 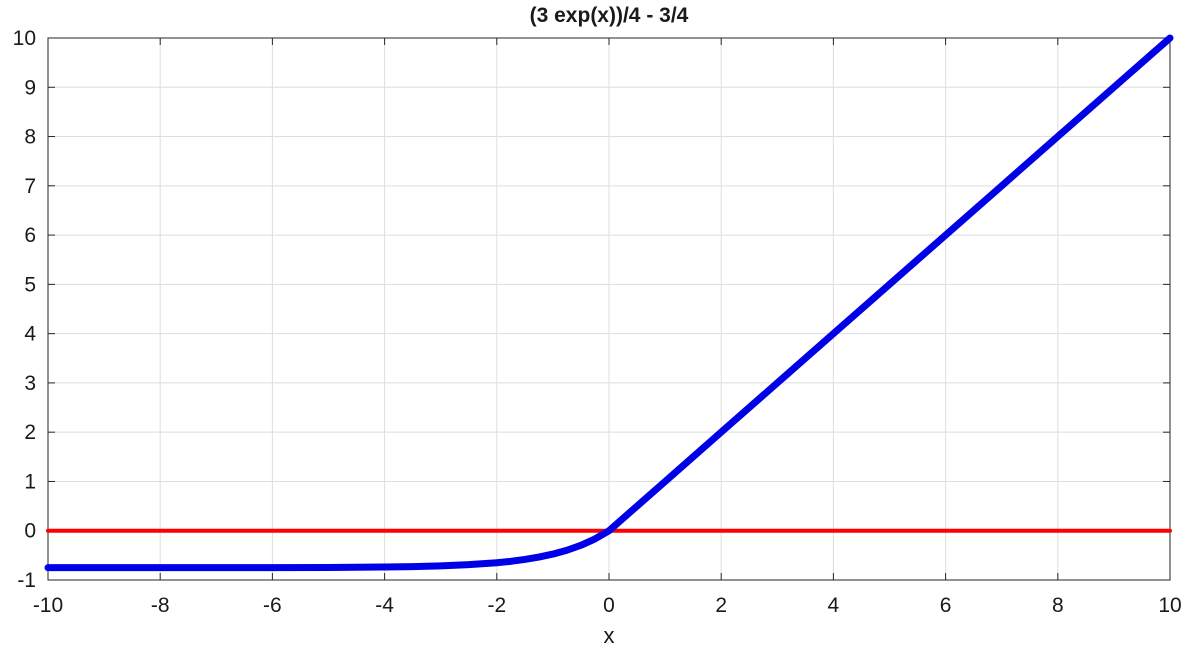 I want to click on y-tick-label: 2, so click(x=30, y=432).